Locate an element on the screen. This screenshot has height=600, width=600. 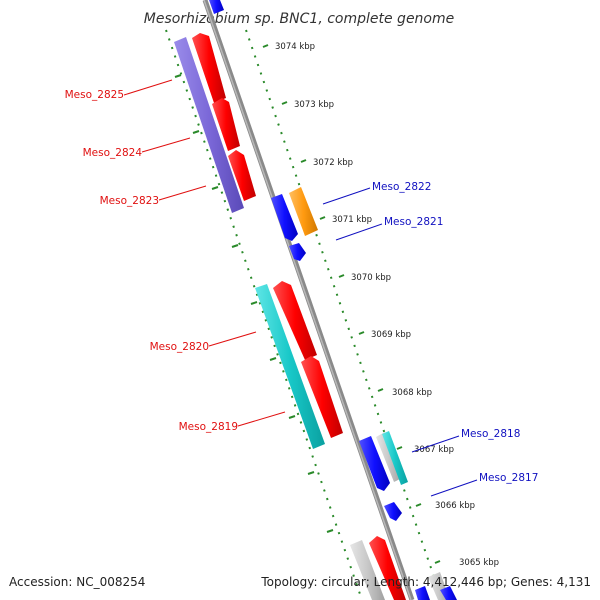
gene-meso-2825-purple is located at coordinates (209, 125).